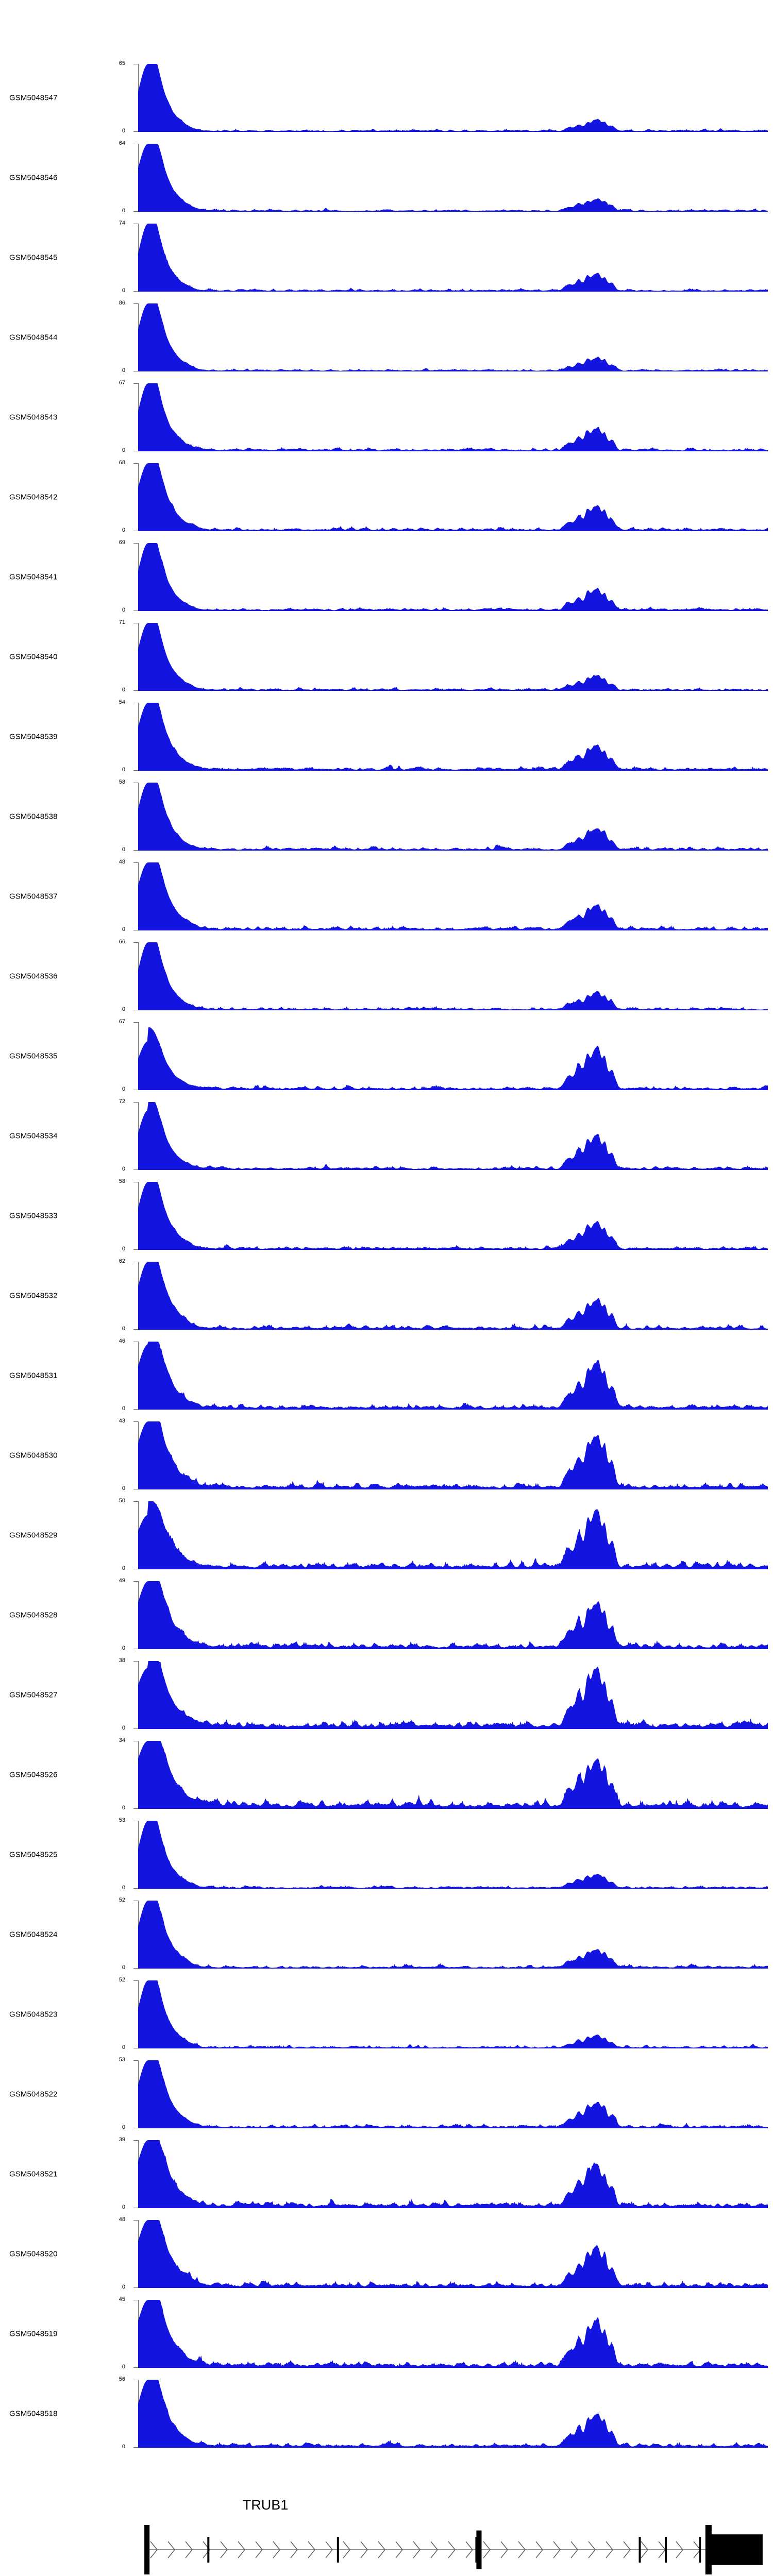  What do you see at coordinates (33, 1854) in the screenshot?
I see `track-label: GSM5048525` at bounding box center [33, 1854].